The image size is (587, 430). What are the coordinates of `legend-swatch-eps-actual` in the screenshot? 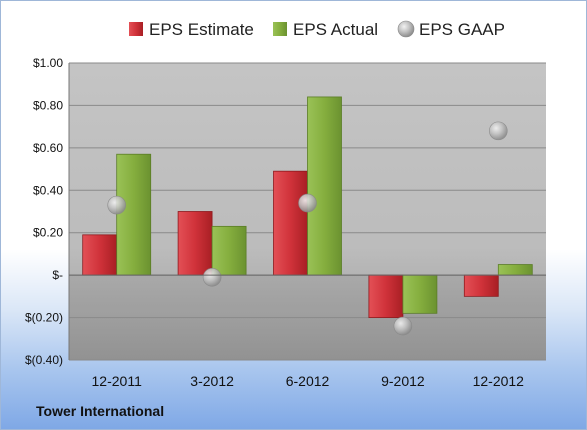 It's located at (280, 29).